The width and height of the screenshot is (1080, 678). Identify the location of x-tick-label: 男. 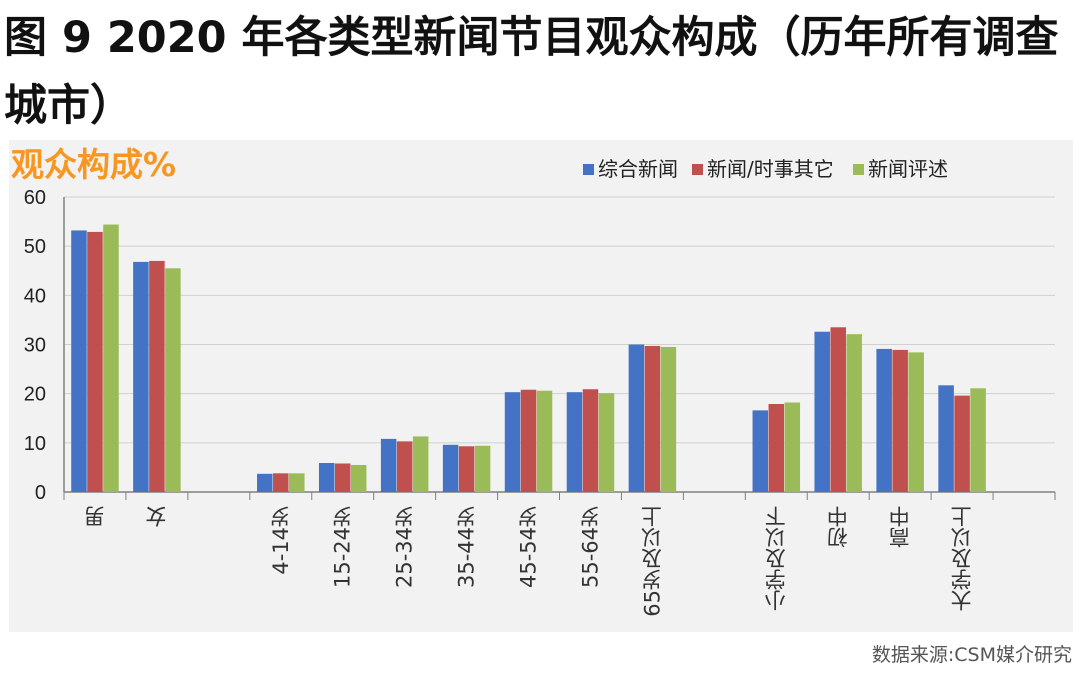
(95, 516).